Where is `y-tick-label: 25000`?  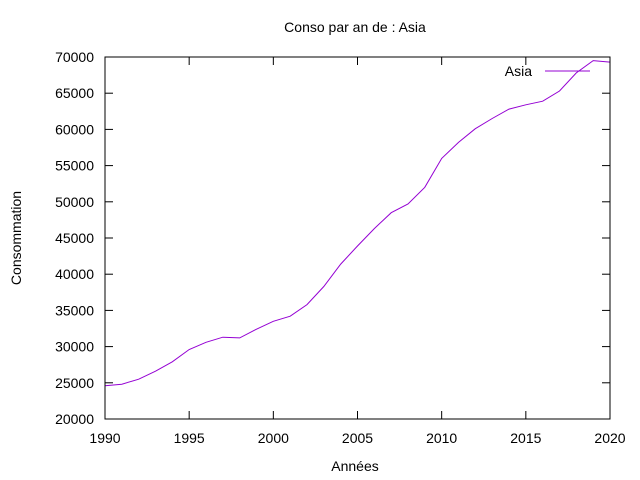 y-tick-label: 25000 is located at coordinates (74, 383).